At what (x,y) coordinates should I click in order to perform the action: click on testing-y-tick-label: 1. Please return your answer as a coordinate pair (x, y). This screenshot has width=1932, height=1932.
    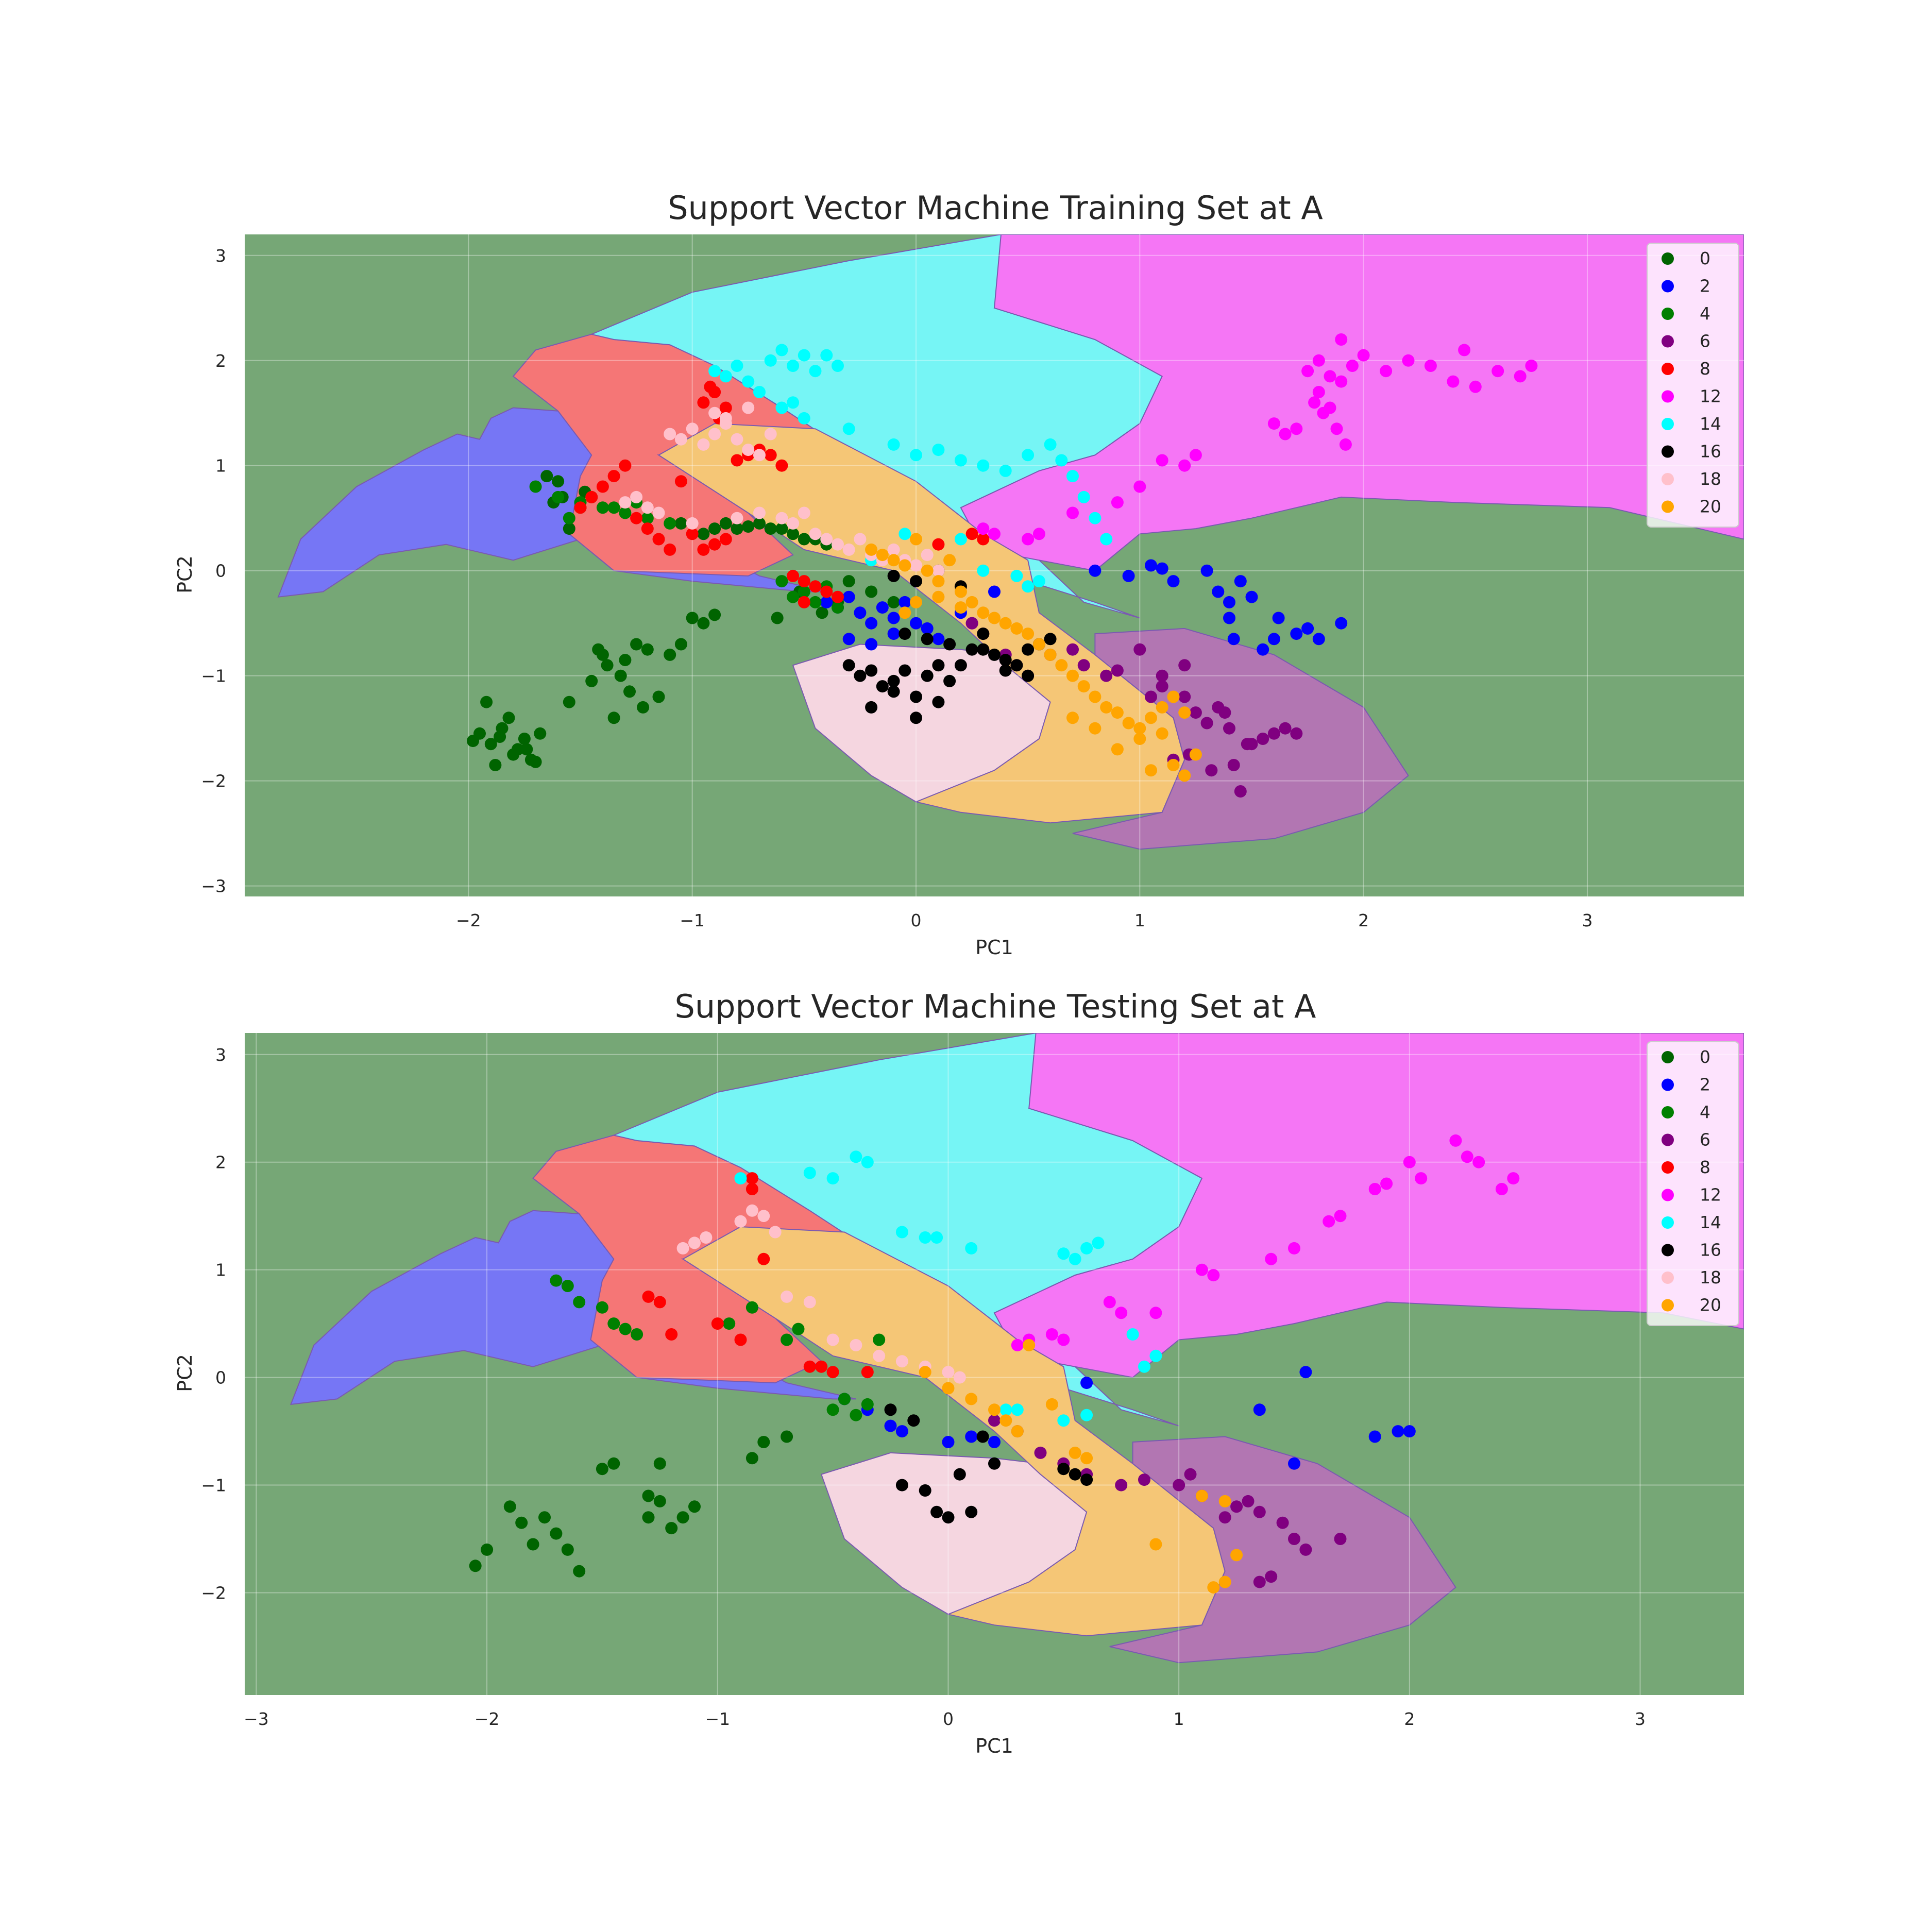
    Looking at the image, I should click on (220, 1270).